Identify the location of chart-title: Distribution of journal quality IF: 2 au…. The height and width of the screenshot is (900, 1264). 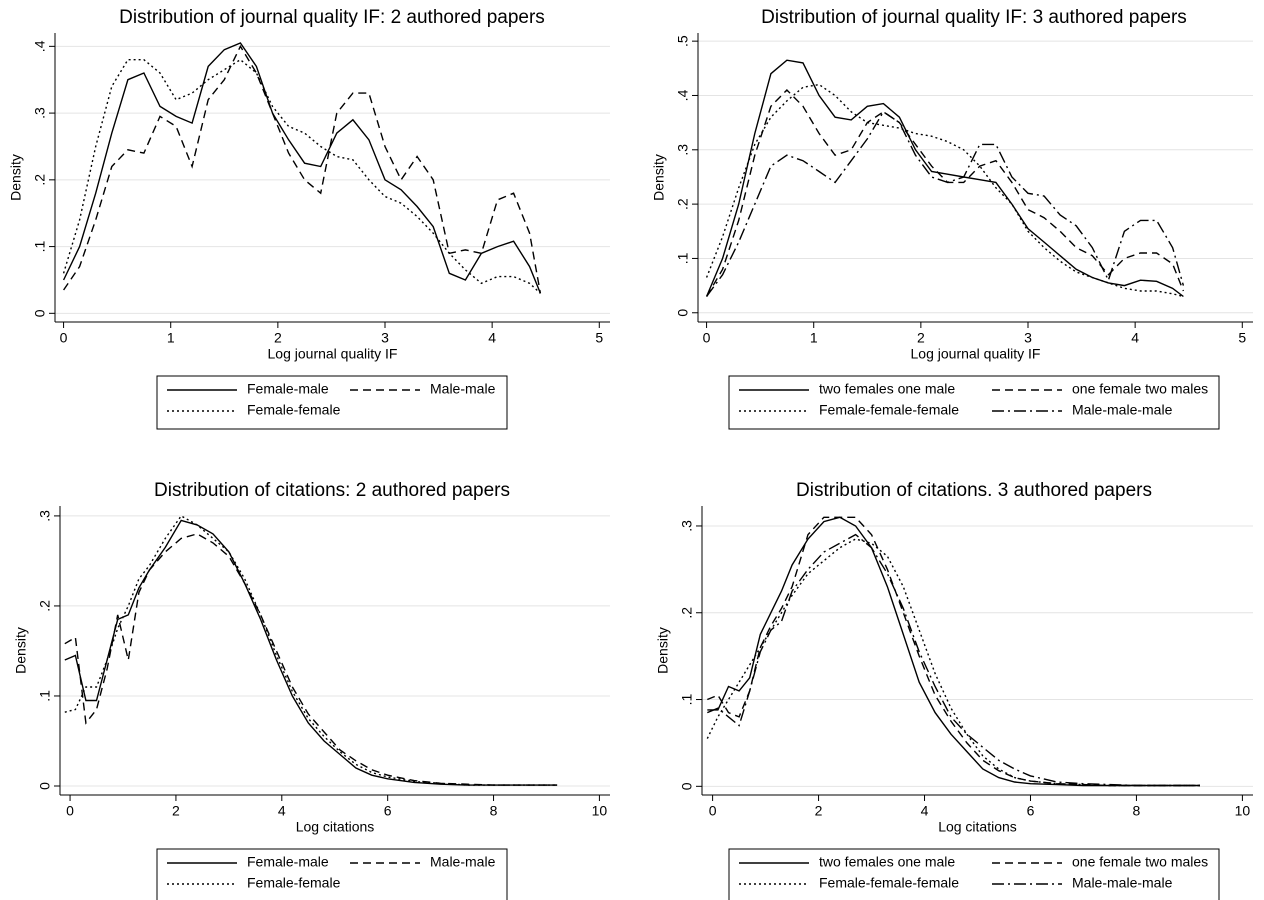
(332, 17).